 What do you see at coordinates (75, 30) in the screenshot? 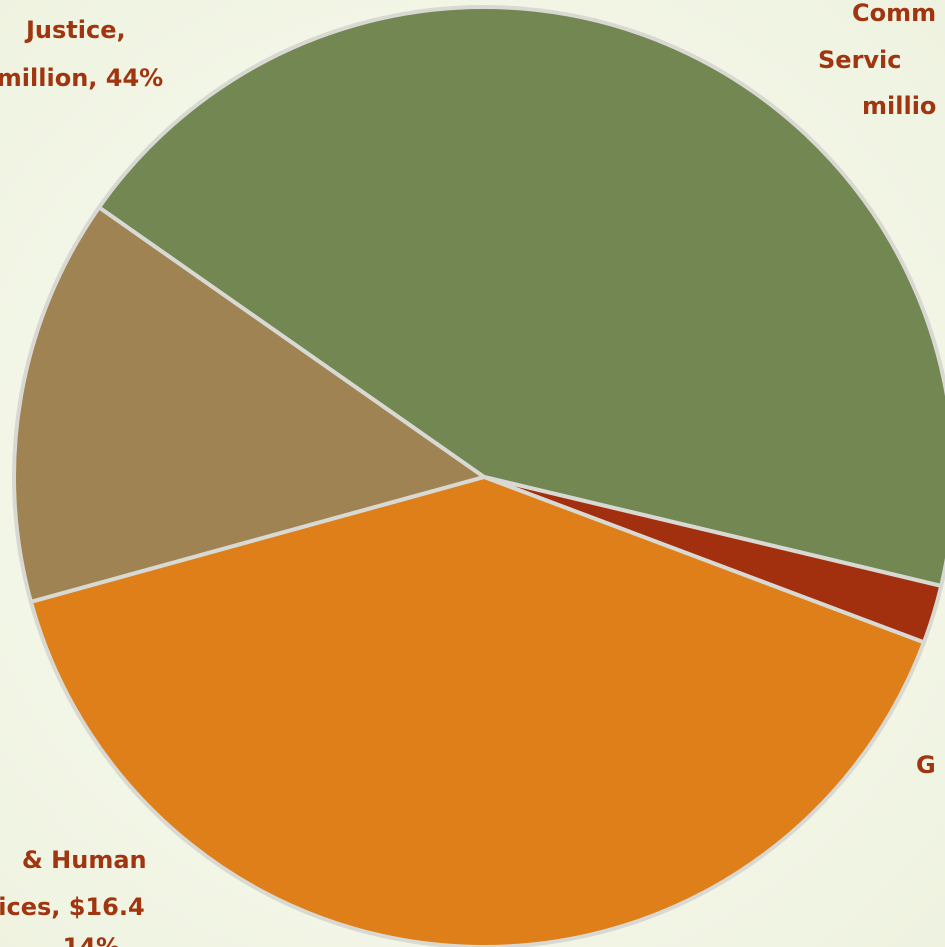
I see `label-justice-line-1: Justice,` at bounding box center [75, 30].